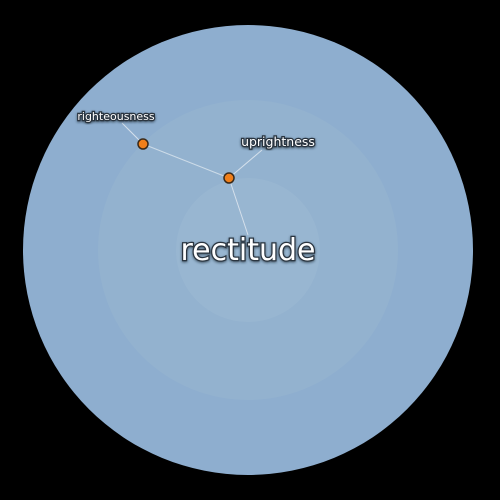  I want to click on center-word: rectitude, so click(248, 250).